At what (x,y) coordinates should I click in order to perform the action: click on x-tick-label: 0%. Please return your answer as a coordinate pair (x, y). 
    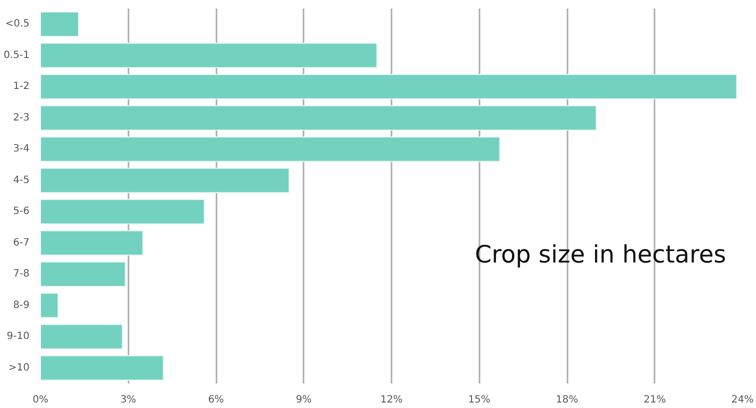
    Looking at the image, I should click on (40, 400).